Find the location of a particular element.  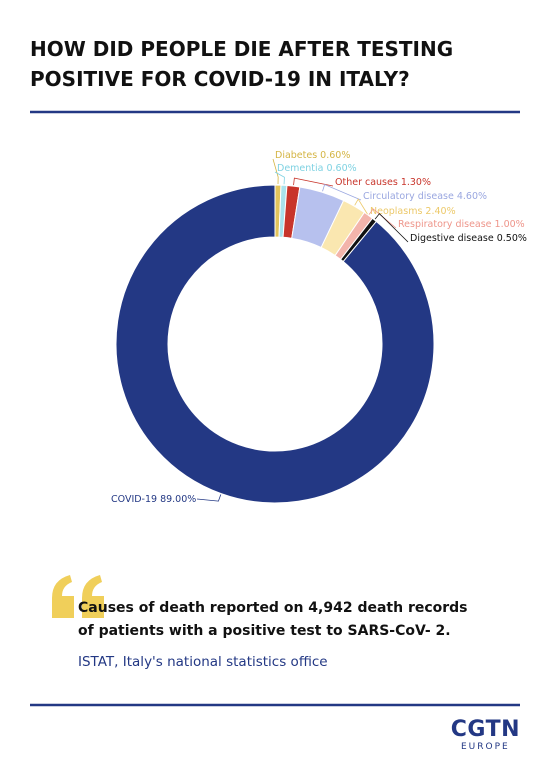

label-value: 1.30% is located at coordinates (416, 182).